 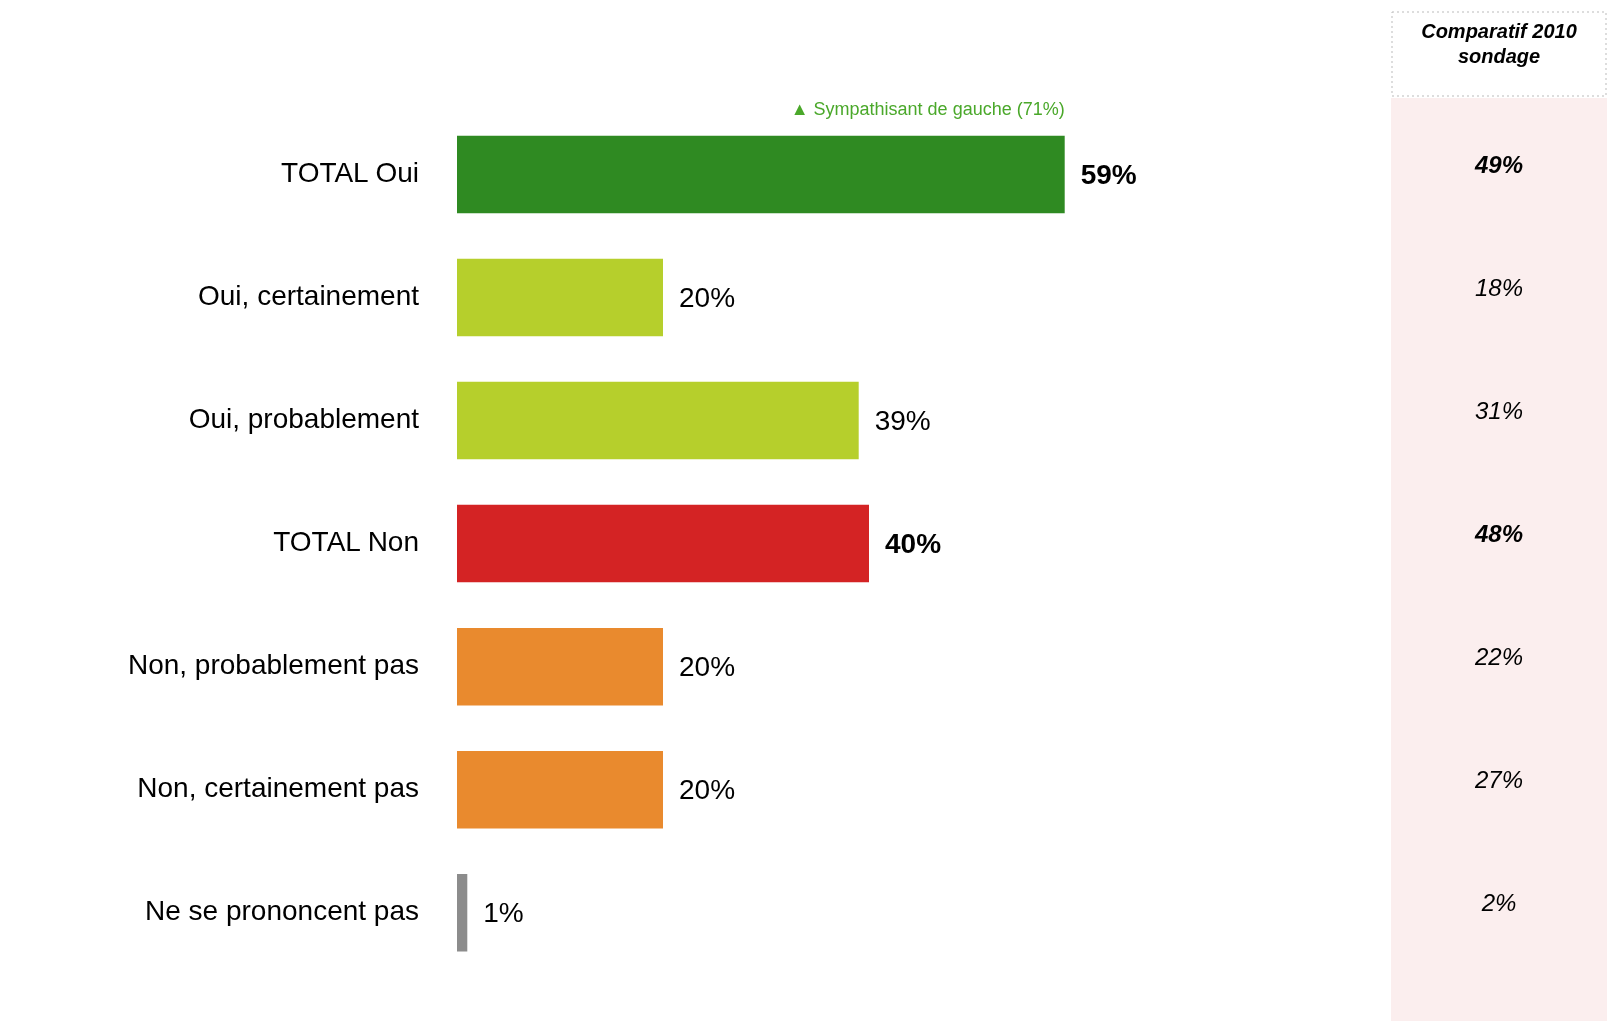 I want to click on y-tick-label: Oui, certainement, so click(x=309, y=296).